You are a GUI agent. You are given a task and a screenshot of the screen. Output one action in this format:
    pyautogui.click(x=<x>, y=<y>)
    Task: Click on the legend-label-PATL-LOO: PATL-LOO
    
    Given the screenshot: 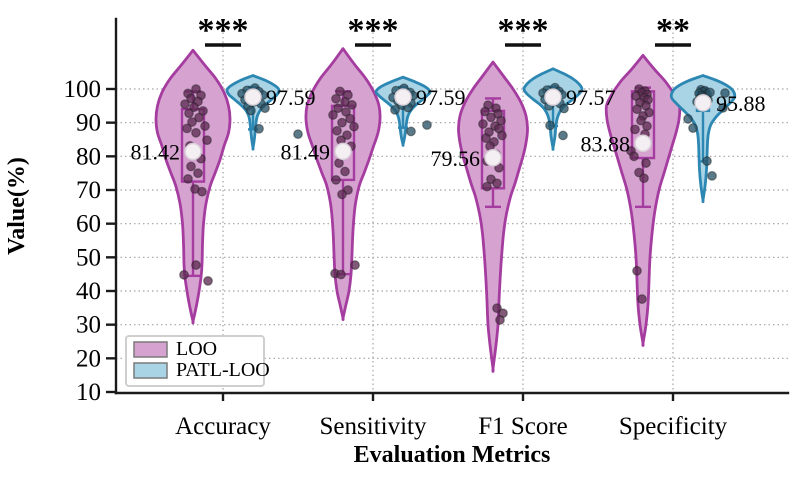 What is the action you would take?
    pyautogui.click(x=223, y=370)
    